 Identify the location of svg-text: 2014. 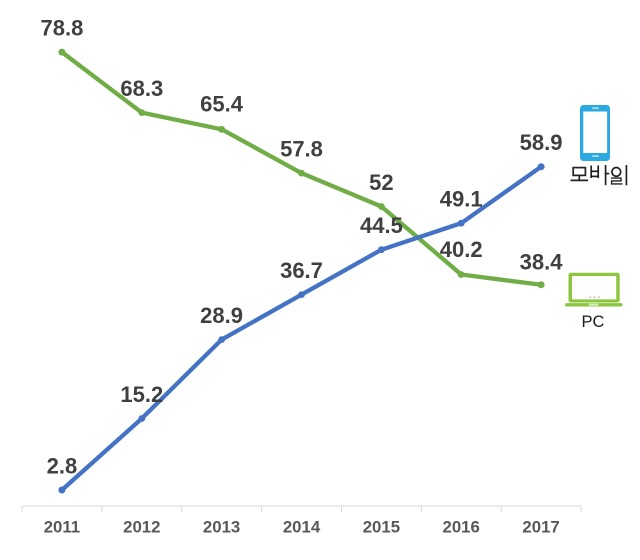
(302, 527).